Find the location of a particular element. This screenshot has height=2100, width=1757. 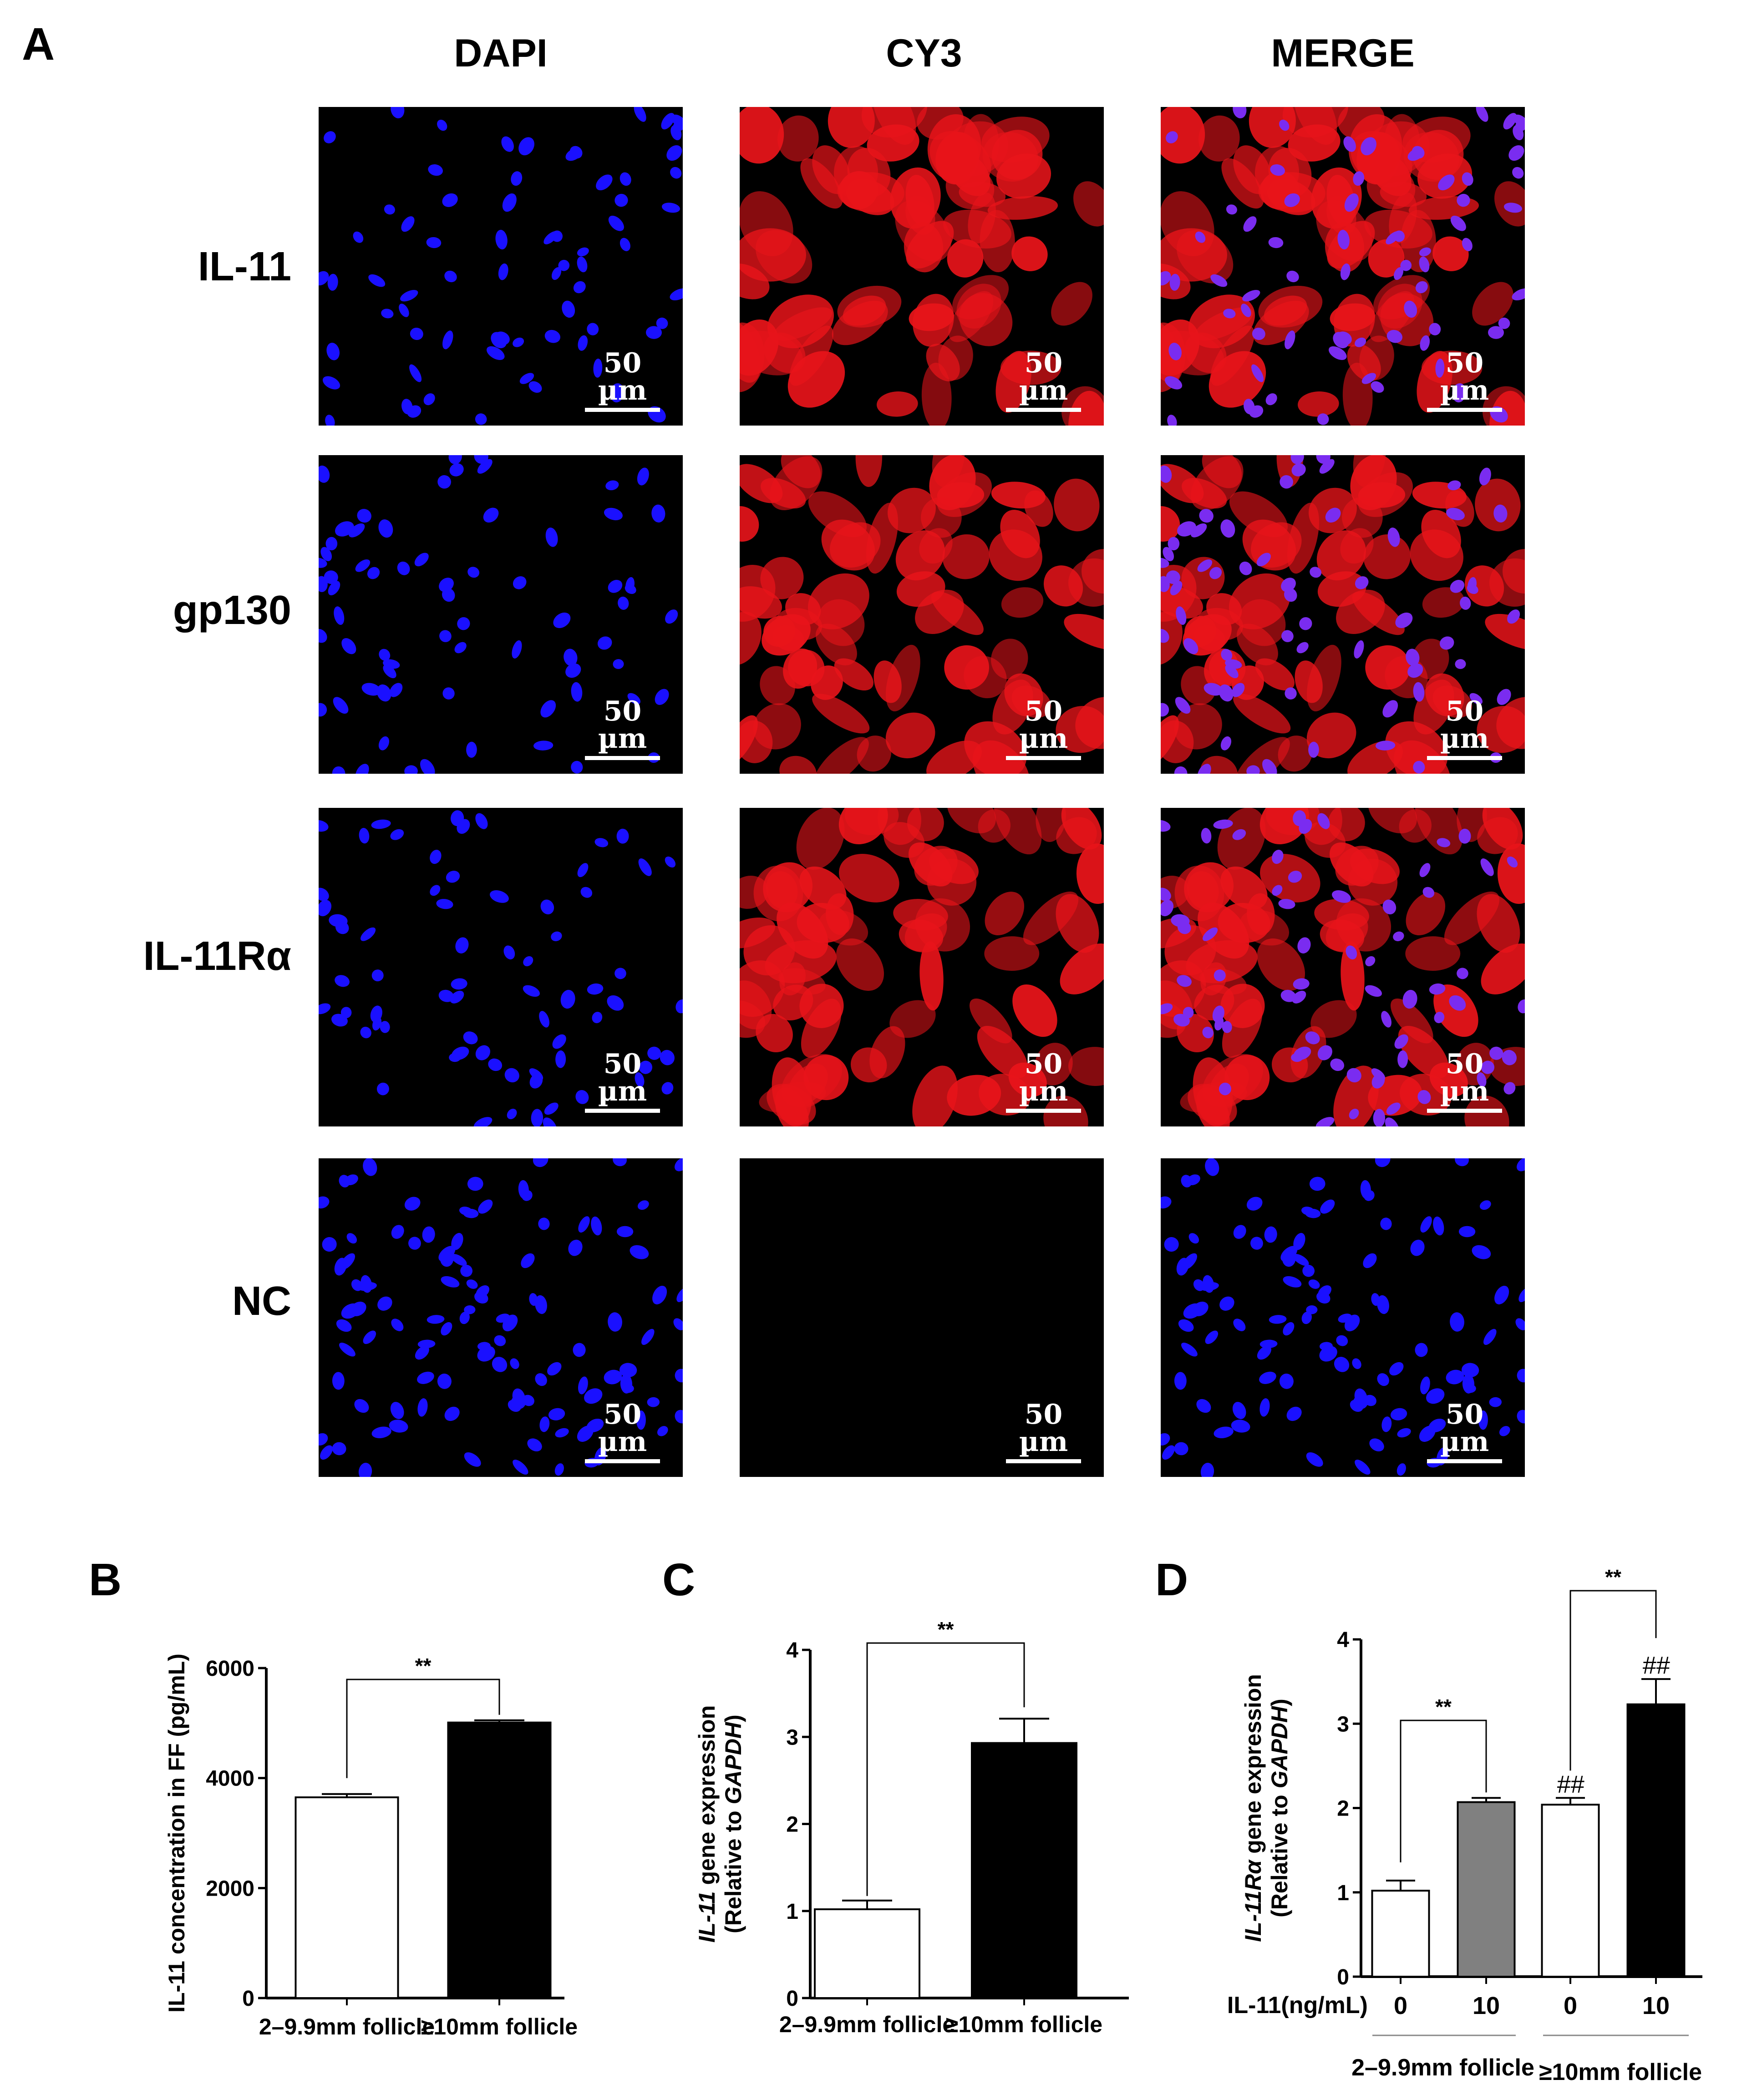

micrograph-il11ra-cy3: 50 µm is located at coordinates (922, 967).